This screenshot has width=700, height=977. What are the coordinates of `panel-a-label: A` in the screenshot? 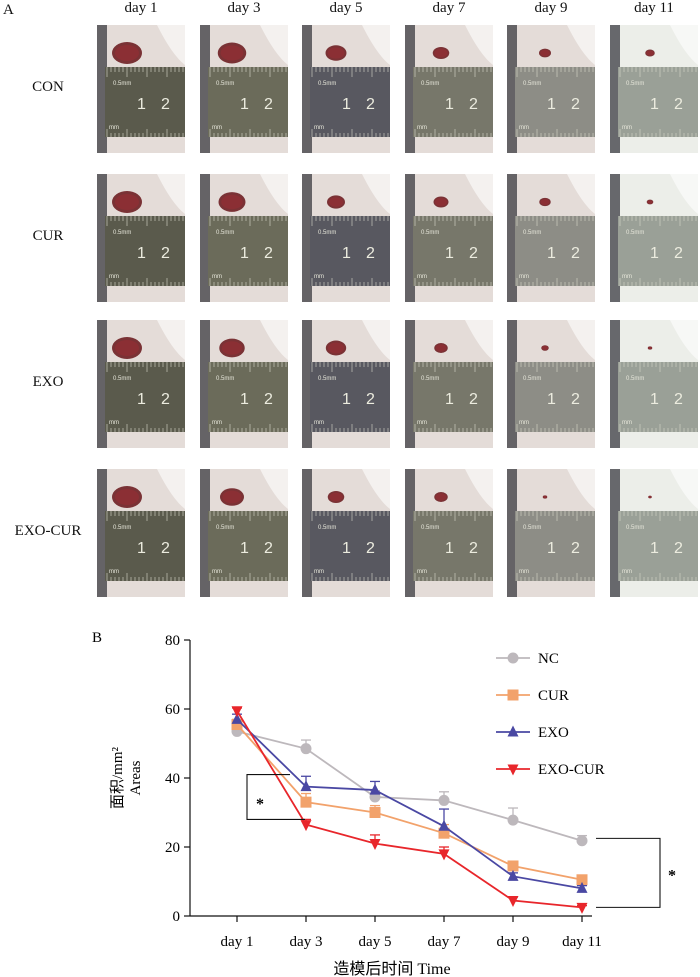 It's located at (8, 10).